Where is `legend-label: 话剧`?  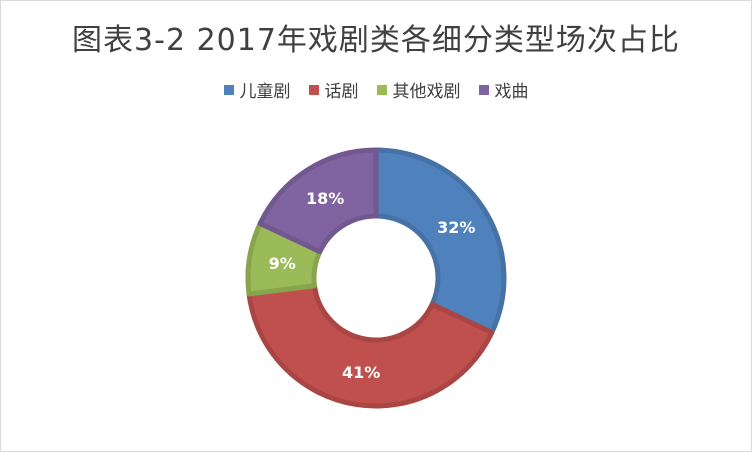
legend-label: 话剧 is located at coordinates (341, 92).